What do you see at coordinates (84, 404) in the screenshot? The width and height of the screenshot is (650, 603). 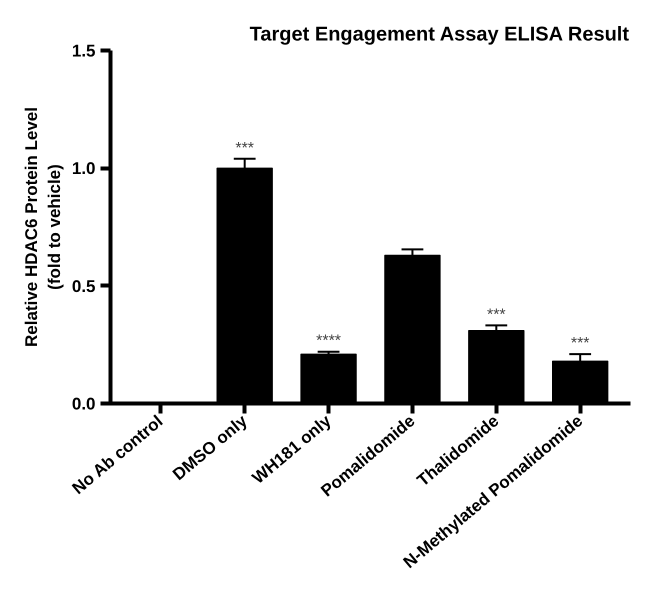 I see `y-tick-label: 0.0` at bounding box center [84, 404].